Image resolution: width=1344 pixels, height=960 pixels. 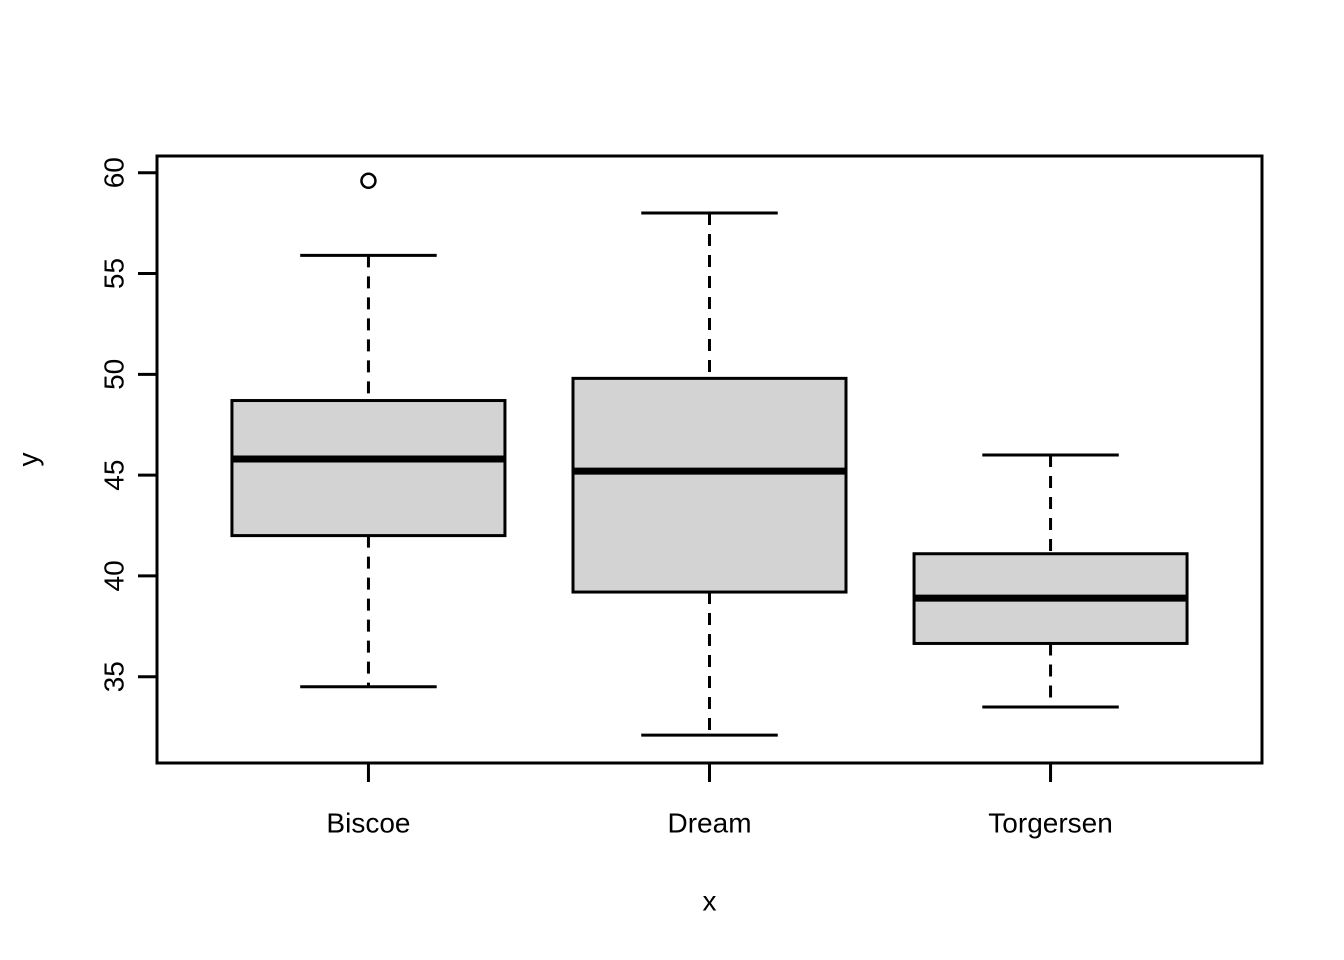 I want to click on iqr-box-biscoe, so click(x=368, y=468).